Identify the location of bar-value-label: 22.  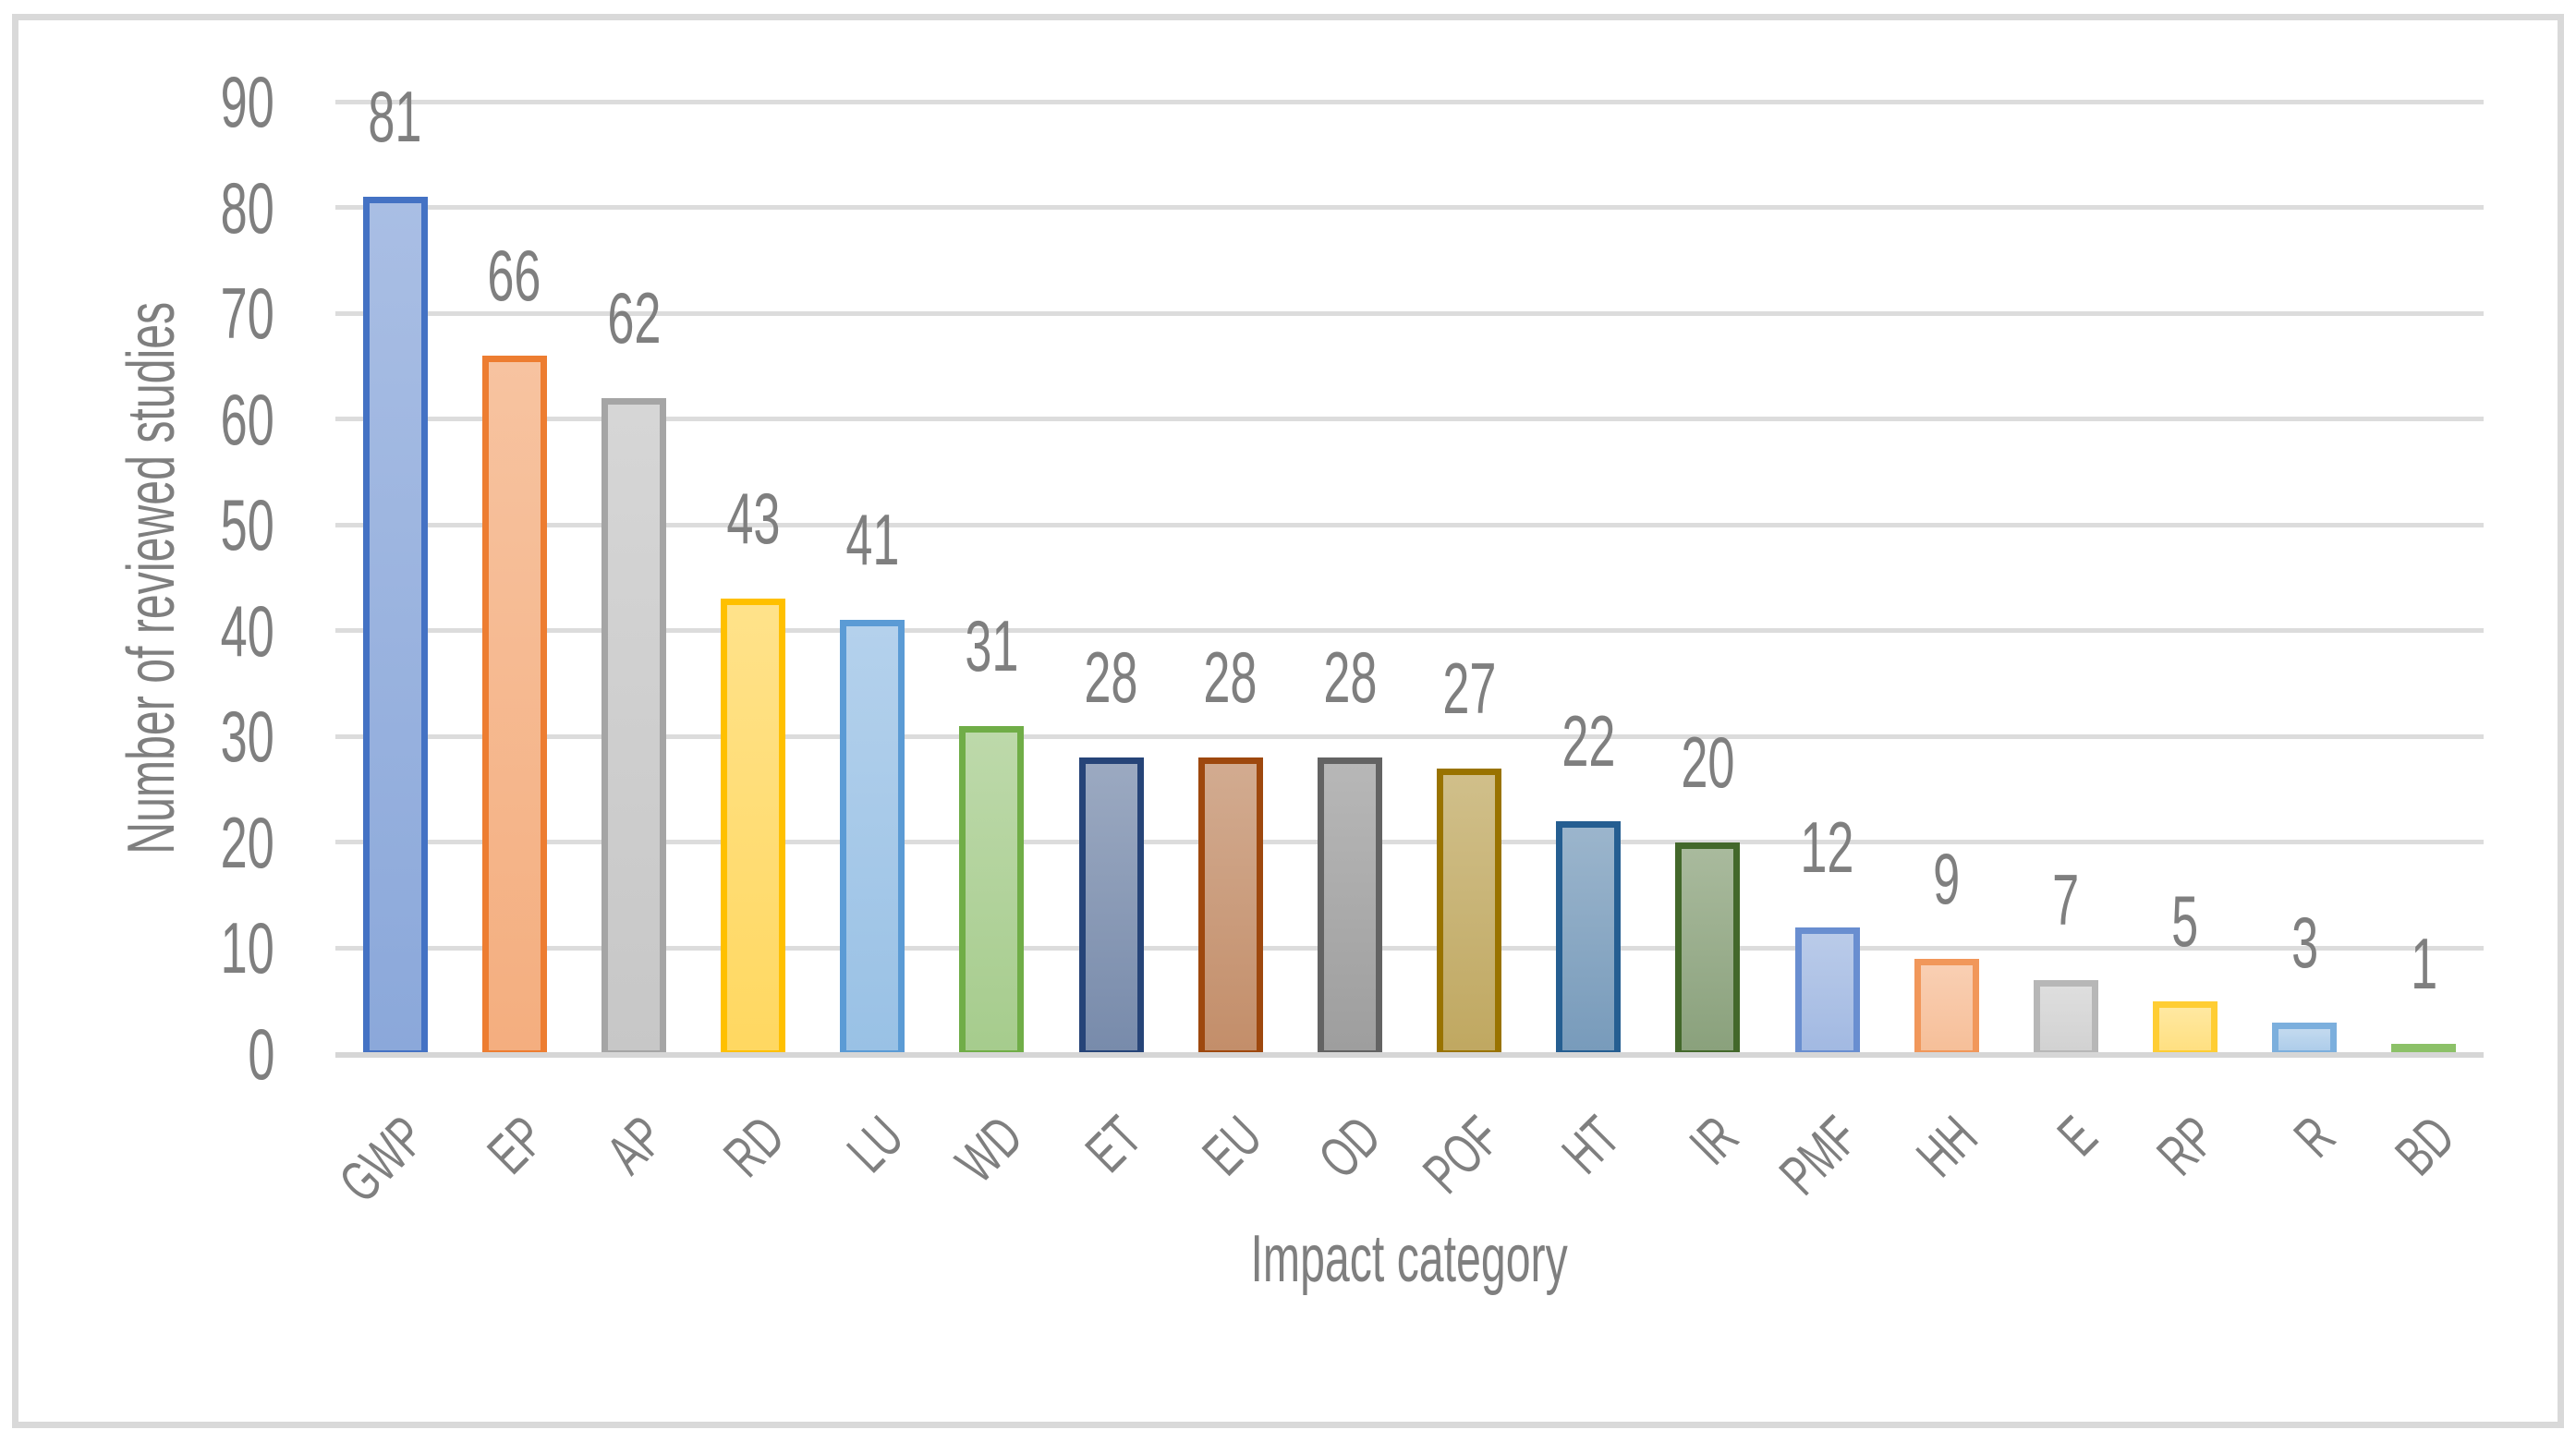
(1588, 740).